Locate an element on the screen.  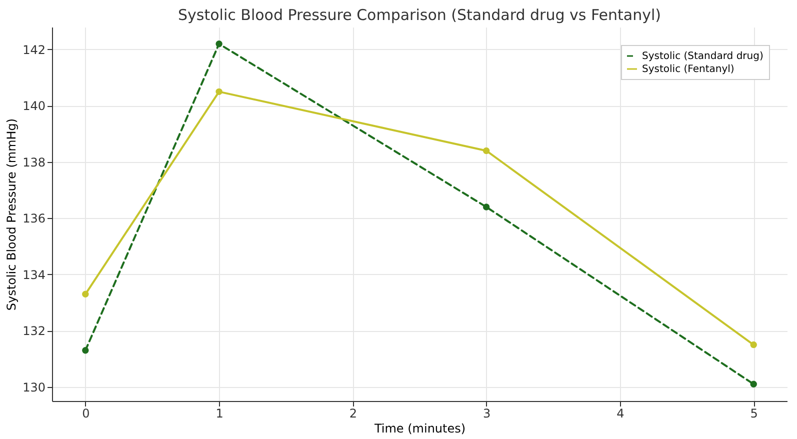
y-tick-label: 142 is located at coordinates (34, 49).